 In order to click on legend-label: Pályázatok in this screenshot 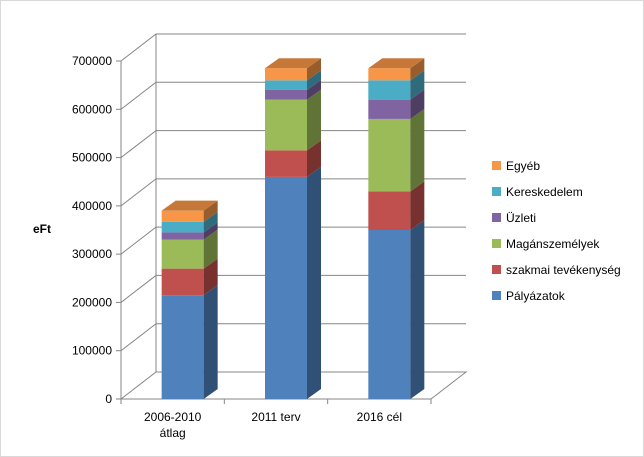, I will do `click(536, 296)`.